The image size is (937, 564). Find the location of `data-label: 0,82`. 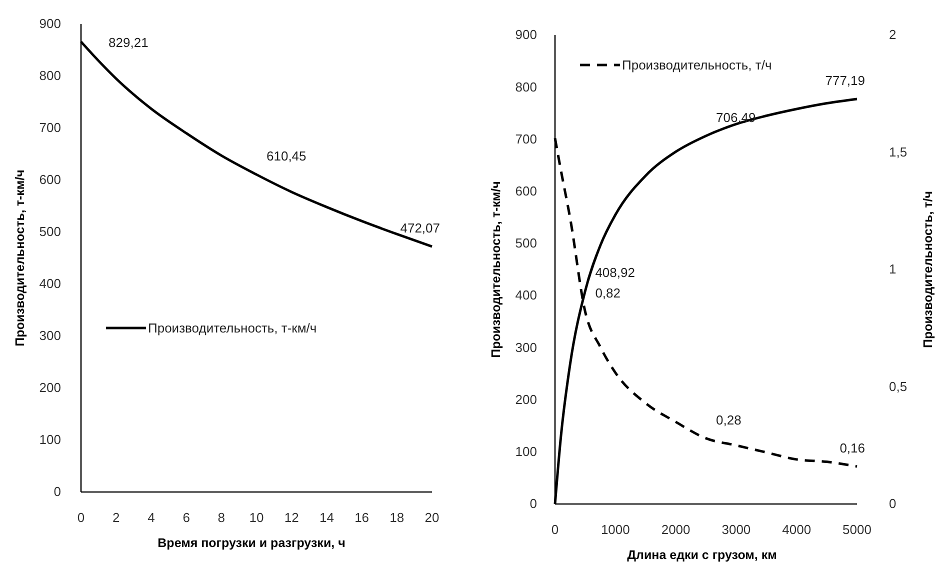

data-label: 0,82 is located at coordinates (608, 293).